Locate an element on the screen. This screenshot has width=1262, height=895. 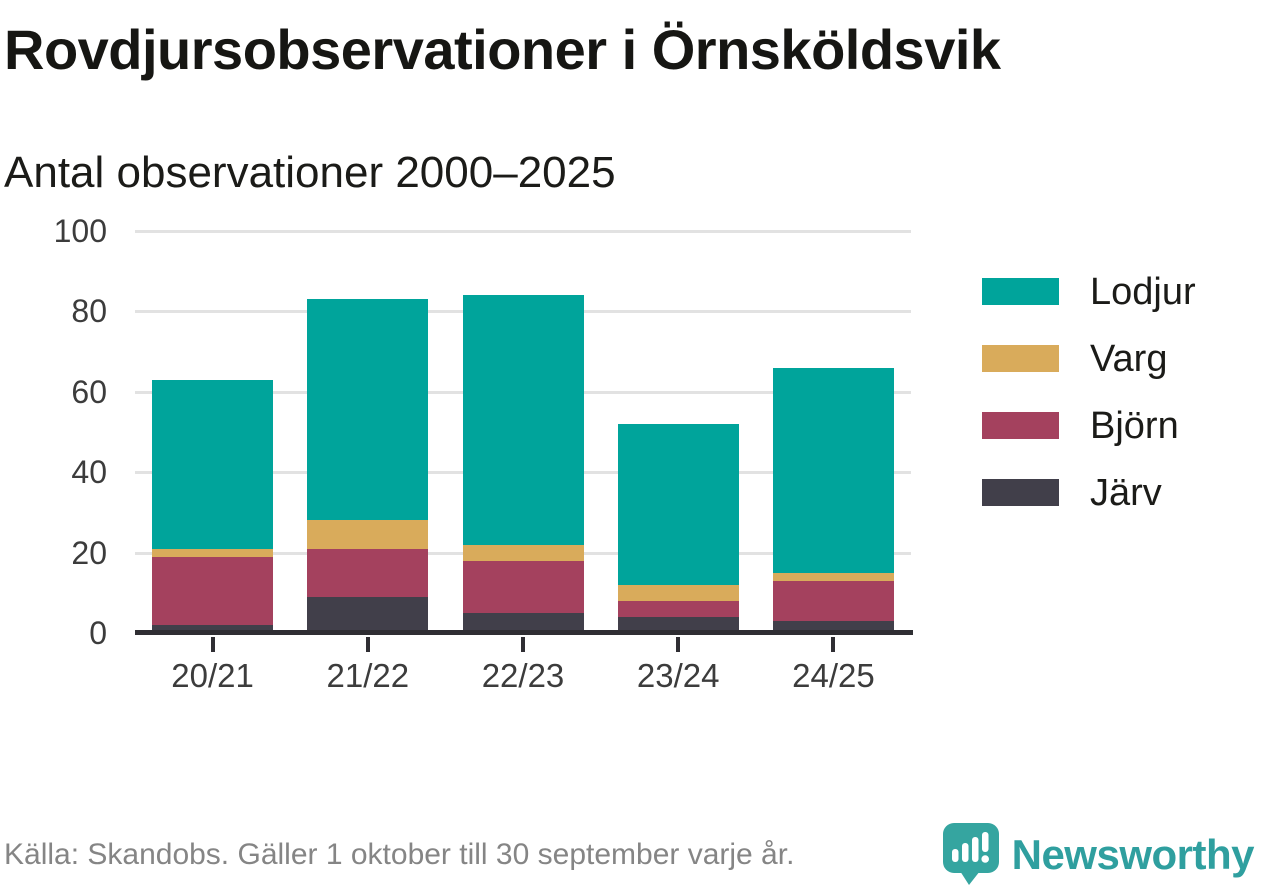
legend-label-varg: Varg is located at coordinates (1129, 358).